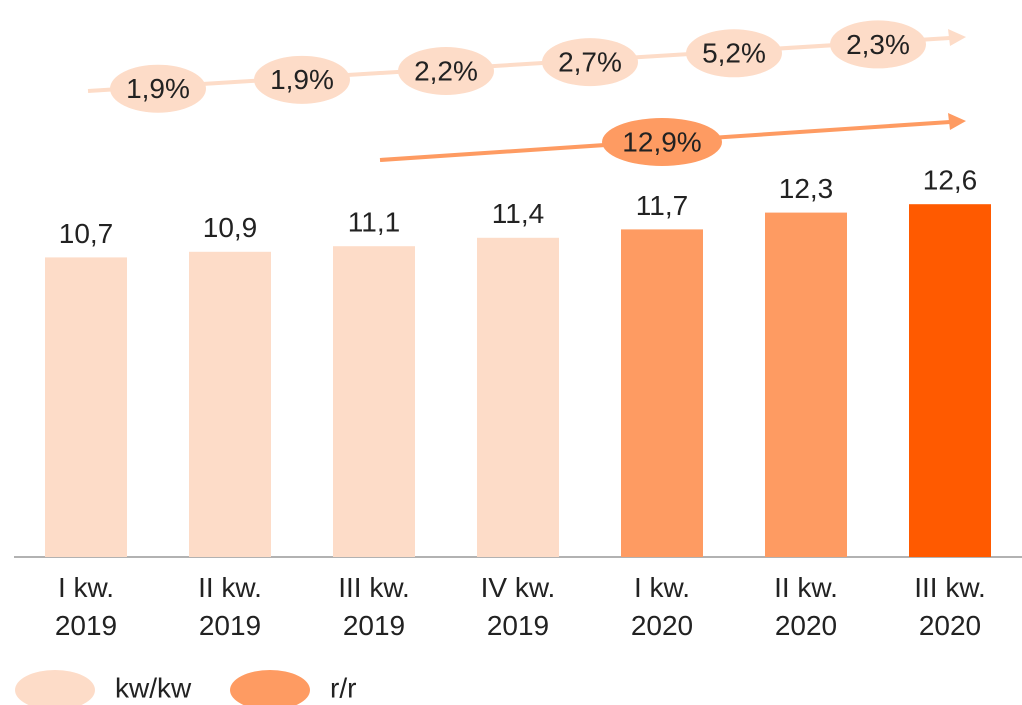 This screenshot has height=705, width=1022. Describe the element at coordinates (519, 64) in the screenshot. I see `qoq-arrow` at that location.